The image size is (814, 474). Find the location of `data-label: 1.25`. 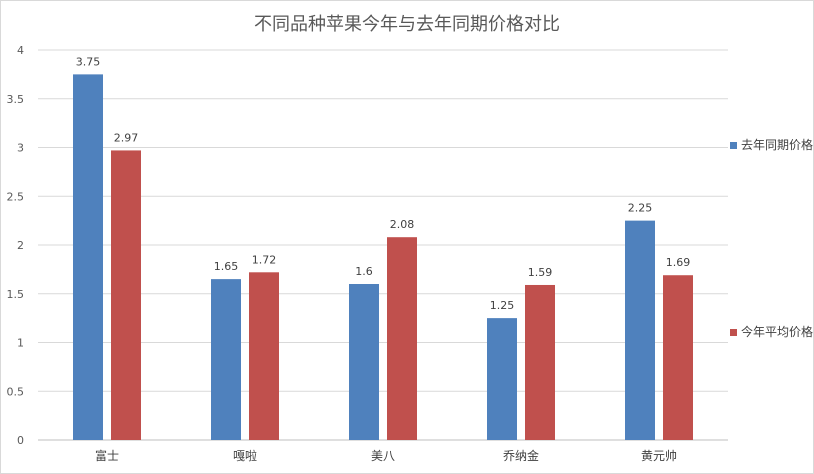

data-label: 1.25 is located at coordinates (502, 305).